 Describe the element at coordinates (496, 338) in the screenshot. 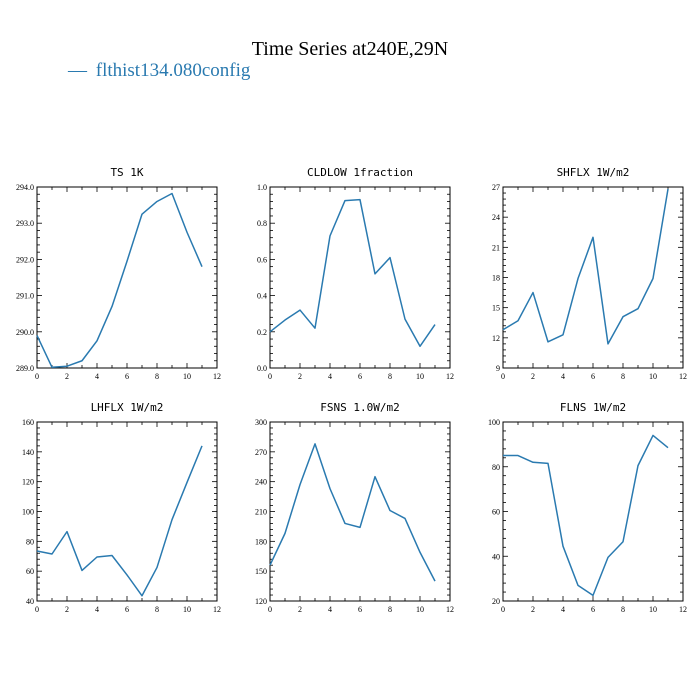

I see `y-tick-label: 12` at that location.